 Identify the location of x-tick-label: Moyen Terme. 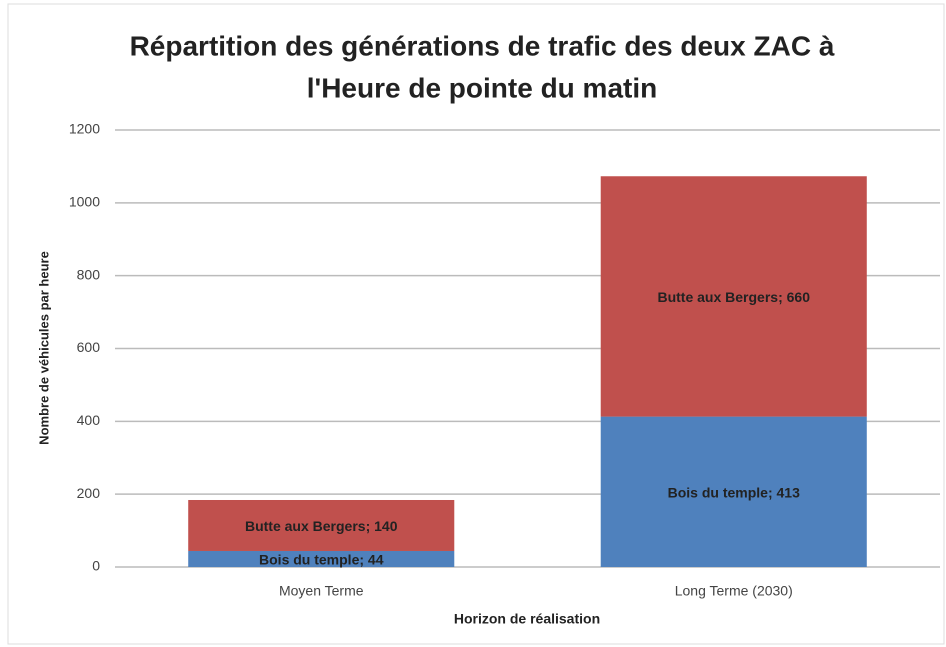
(321, 591).